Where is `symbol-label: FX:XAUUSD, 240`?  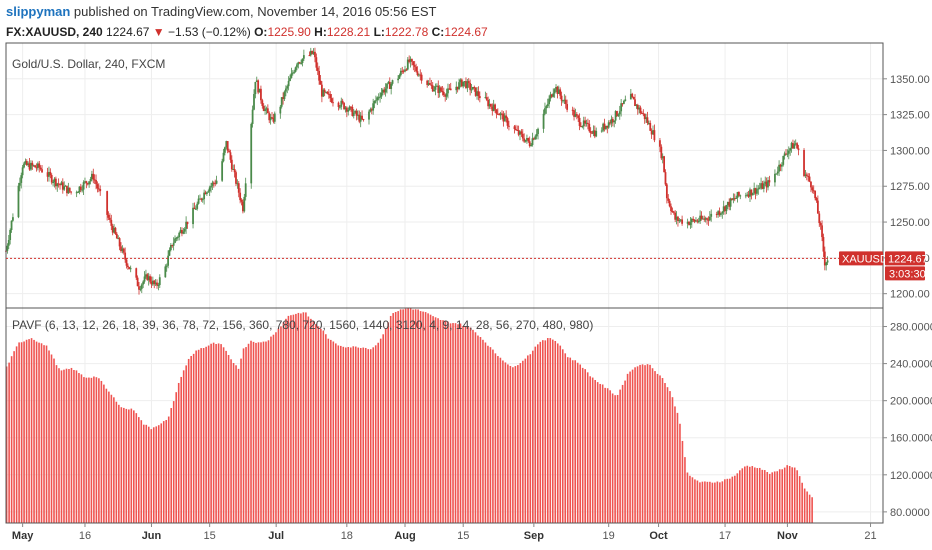
symbol-label: FX:XAUUSD, 240 is located at coordinates (54, 32).